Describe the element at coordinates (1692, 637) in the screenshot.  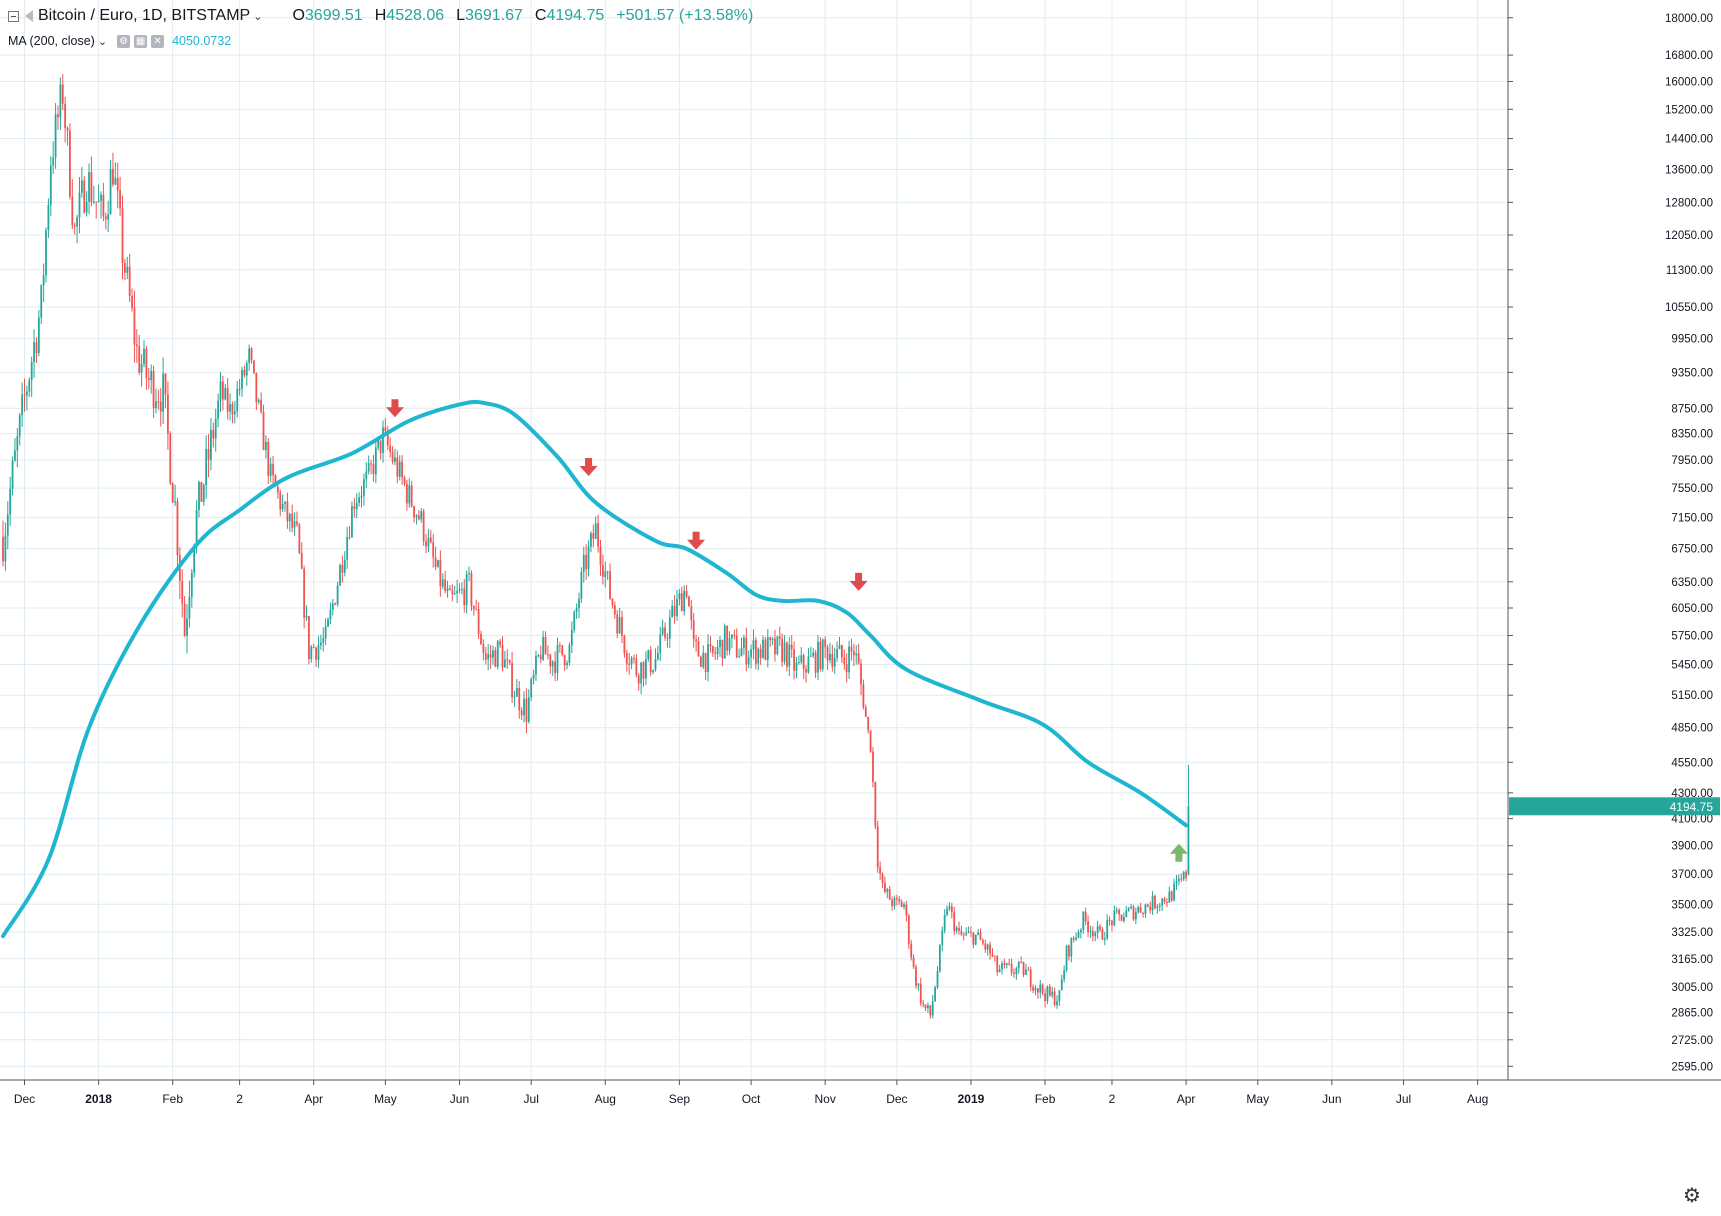
I see `y-tick-label: 5750.00` at that location.